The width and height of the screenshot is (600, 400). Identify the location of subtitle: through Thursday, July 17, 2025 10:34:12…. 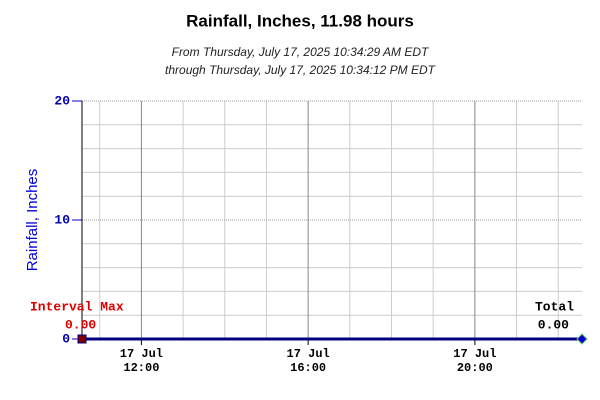
(301, 70).